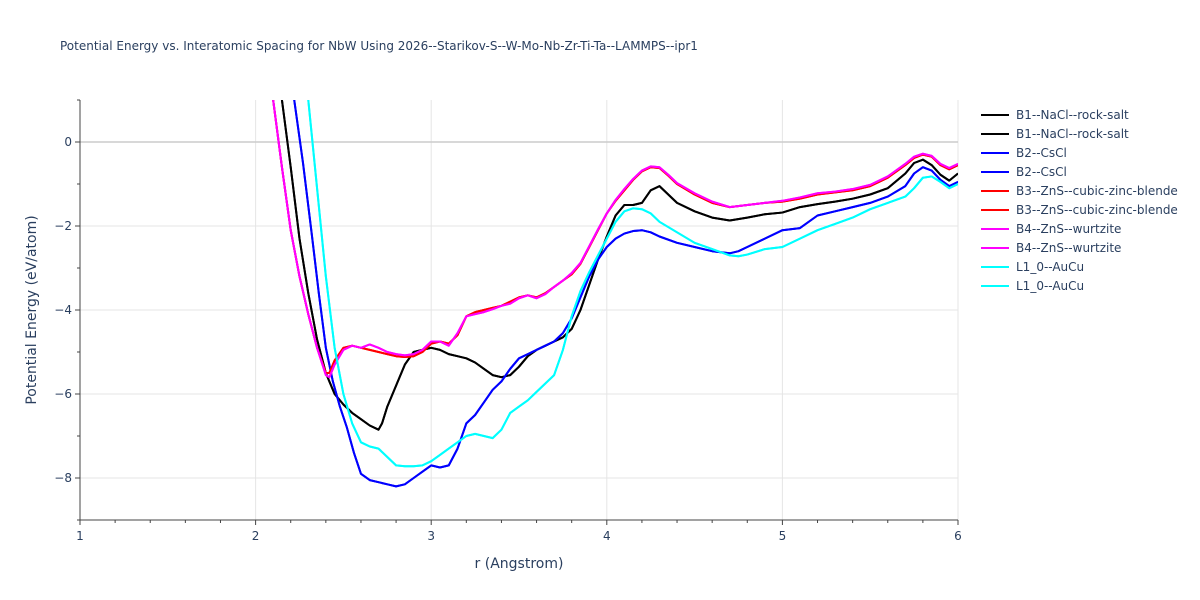  What do you see at coordinates (519, 564) in the screenshot?
I see `x-axis-title: r (Angstrom)` at bounding box center [519, 564].